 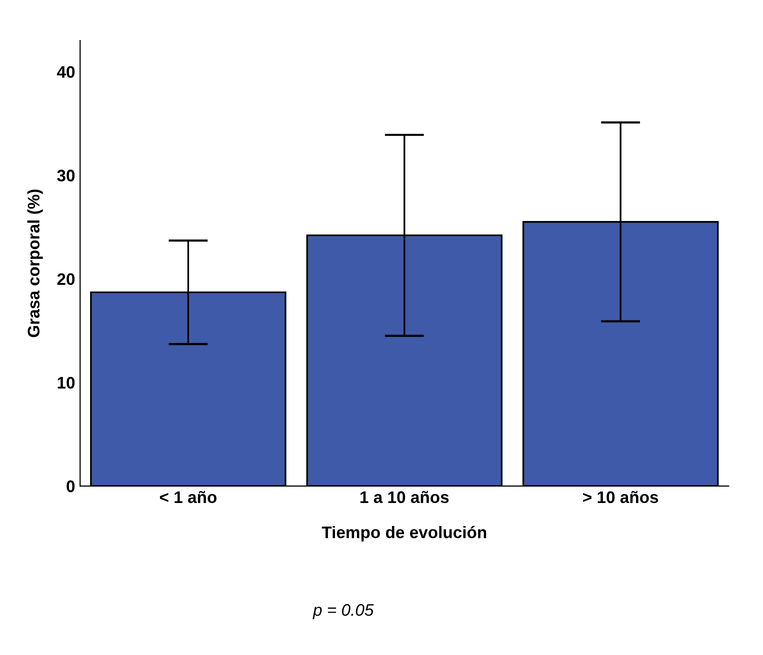 What do you see at coordinates (65, 72) in the screenshot?
I see `y-tick-label: 40` at bounding box center [65, 72].